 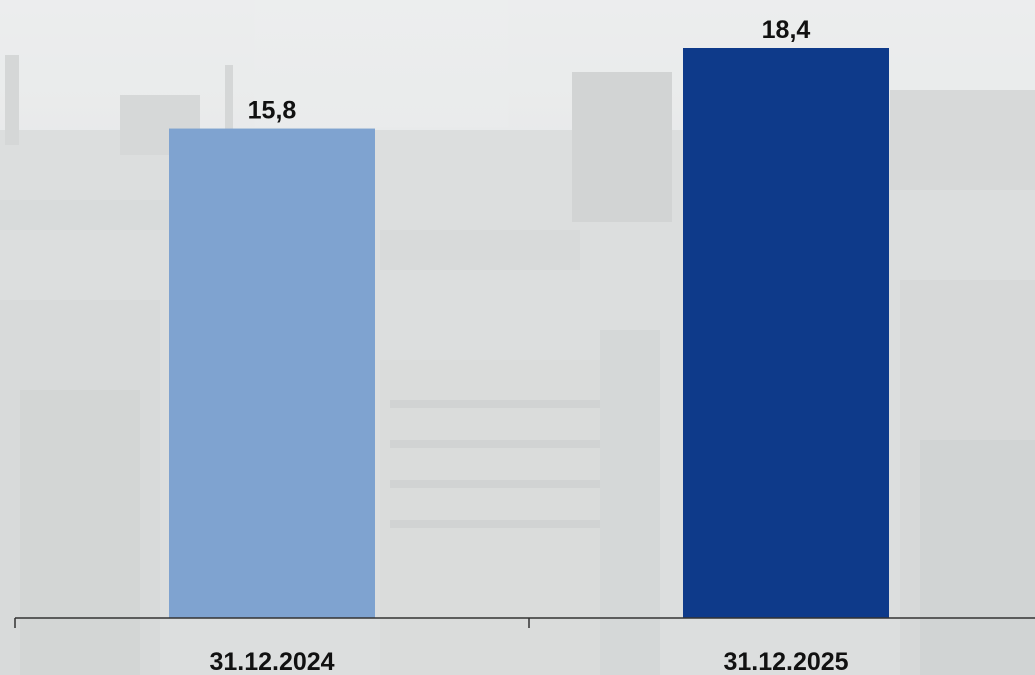 What do you see at coordinates (272, 111) in the screenshot?
I see `value-label-1: 15,8` at bounding box center [272, 111].